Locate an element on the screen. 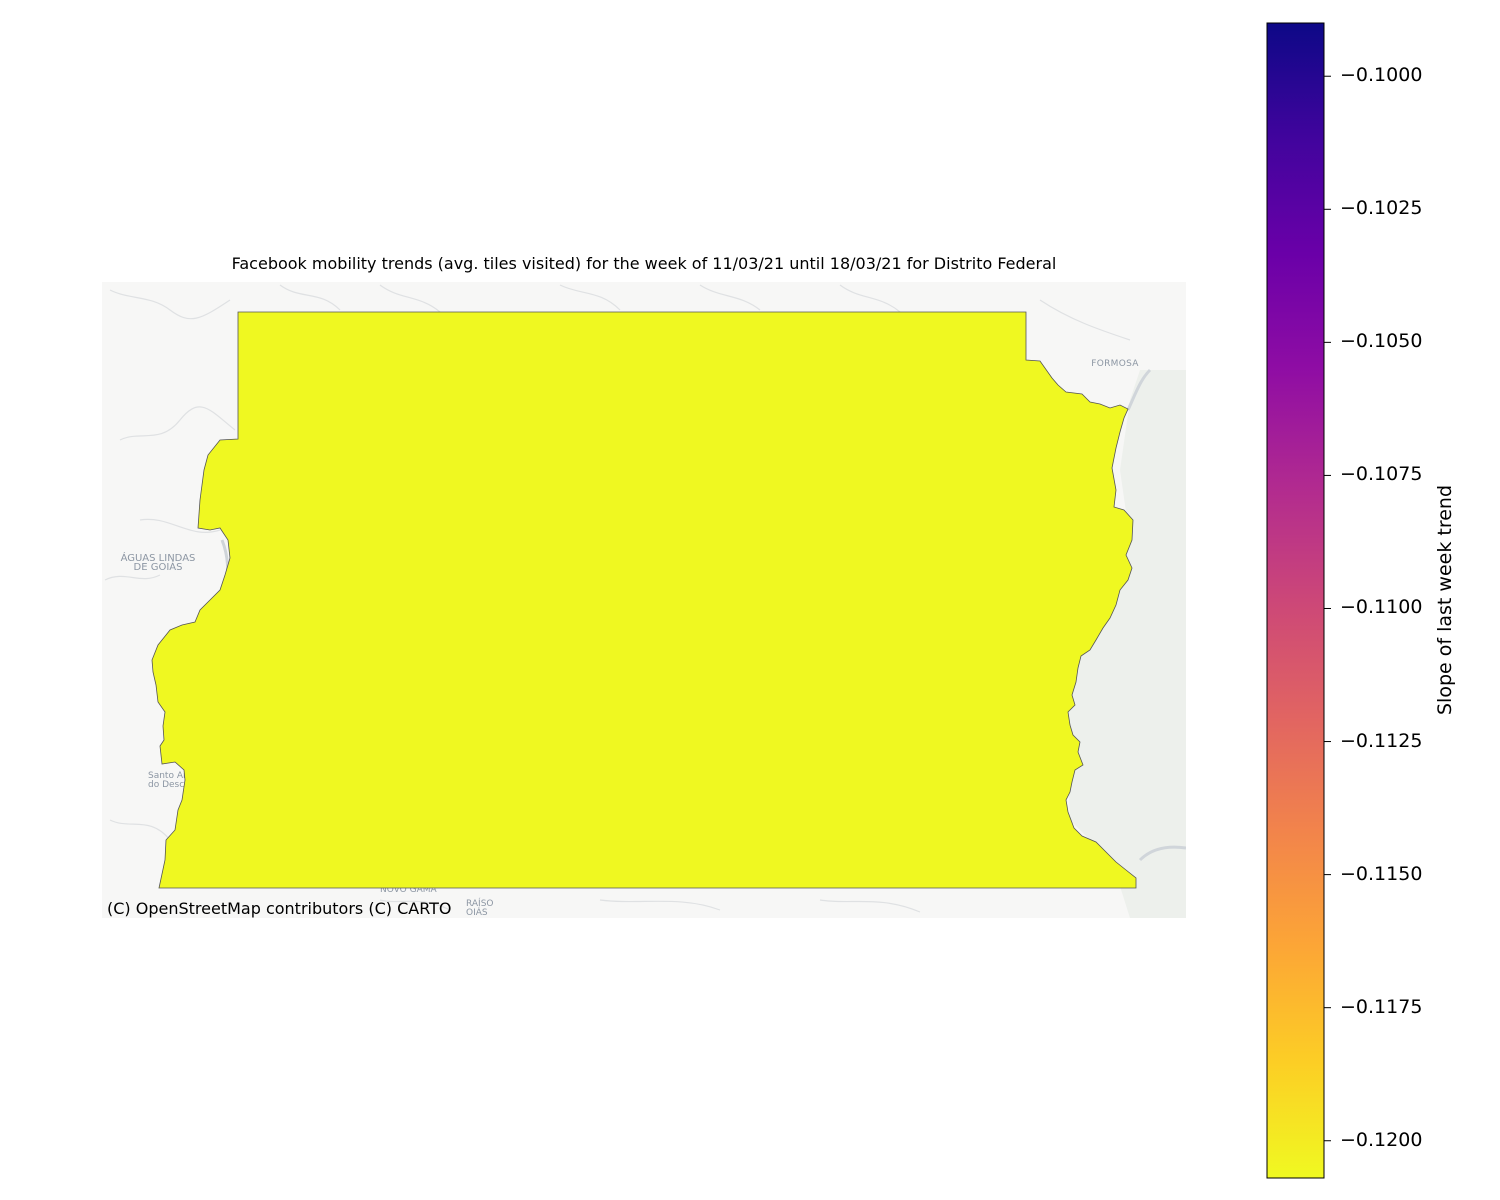 The width and height of the screenshot is (1500, 1200). place-label-santo-antonio: Santo Ant is located at coordinates (170, 776).